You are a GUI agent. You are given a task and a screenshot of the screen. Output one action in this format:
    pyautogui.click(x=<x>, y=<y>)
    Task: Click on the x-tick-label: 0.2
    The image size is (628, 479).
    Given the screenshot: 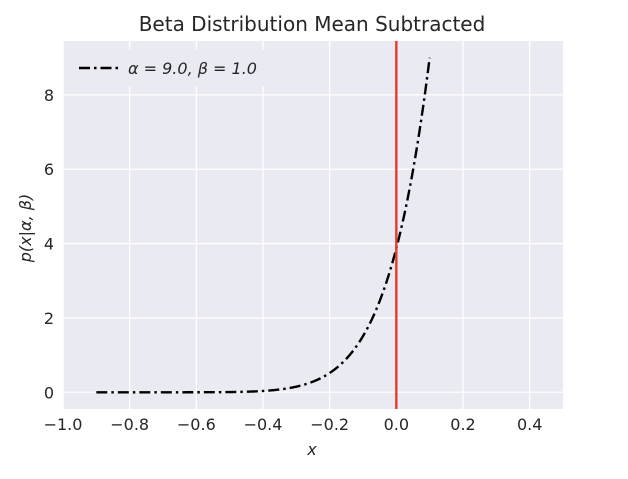 What is the action you would take?
    pyautogui.click(x=462, y=424)
    